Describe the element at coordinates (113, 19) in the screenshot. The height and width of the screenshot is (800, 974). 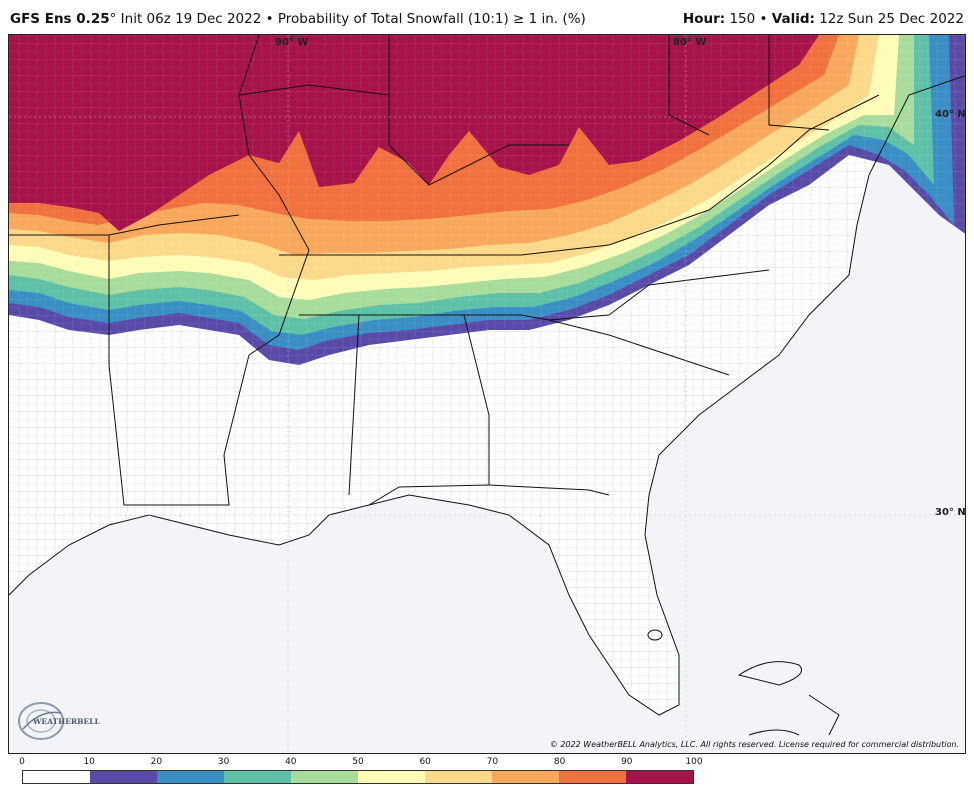
I see `degree-symbol: °` at that location.